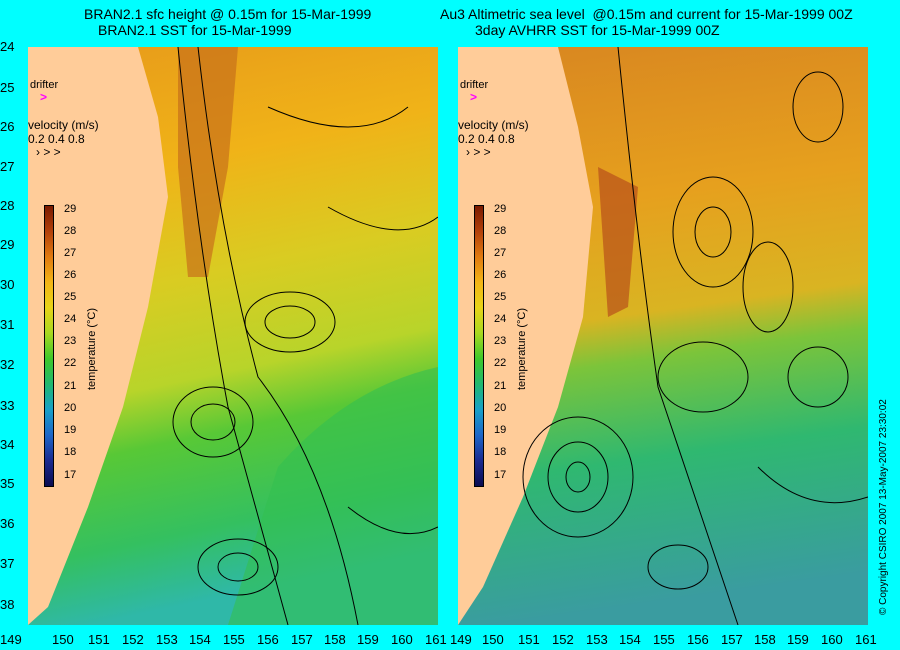  What do you see at coordinates (7, 87) in the screenshot?
I see `lat-label: 25` at bounding box center [7, 87].